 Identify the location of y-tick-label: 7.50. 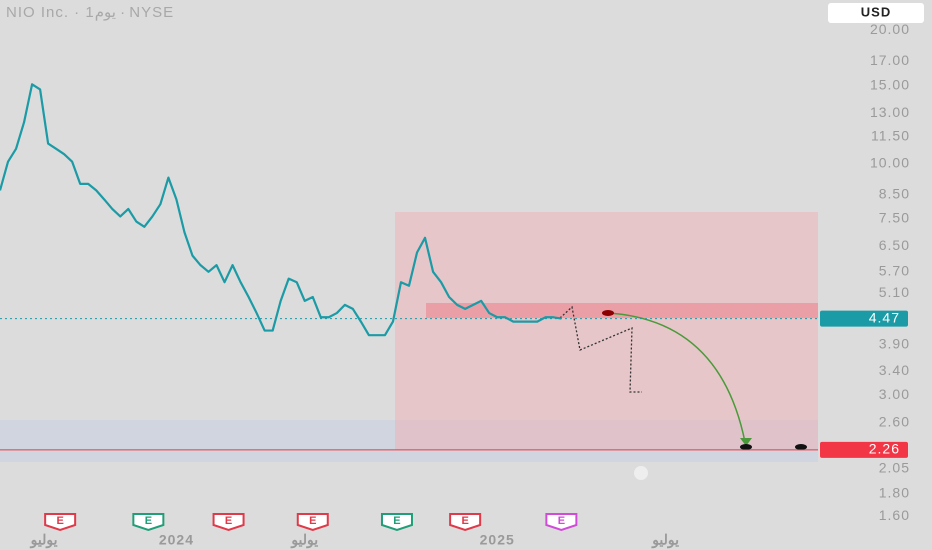
(894, 218).